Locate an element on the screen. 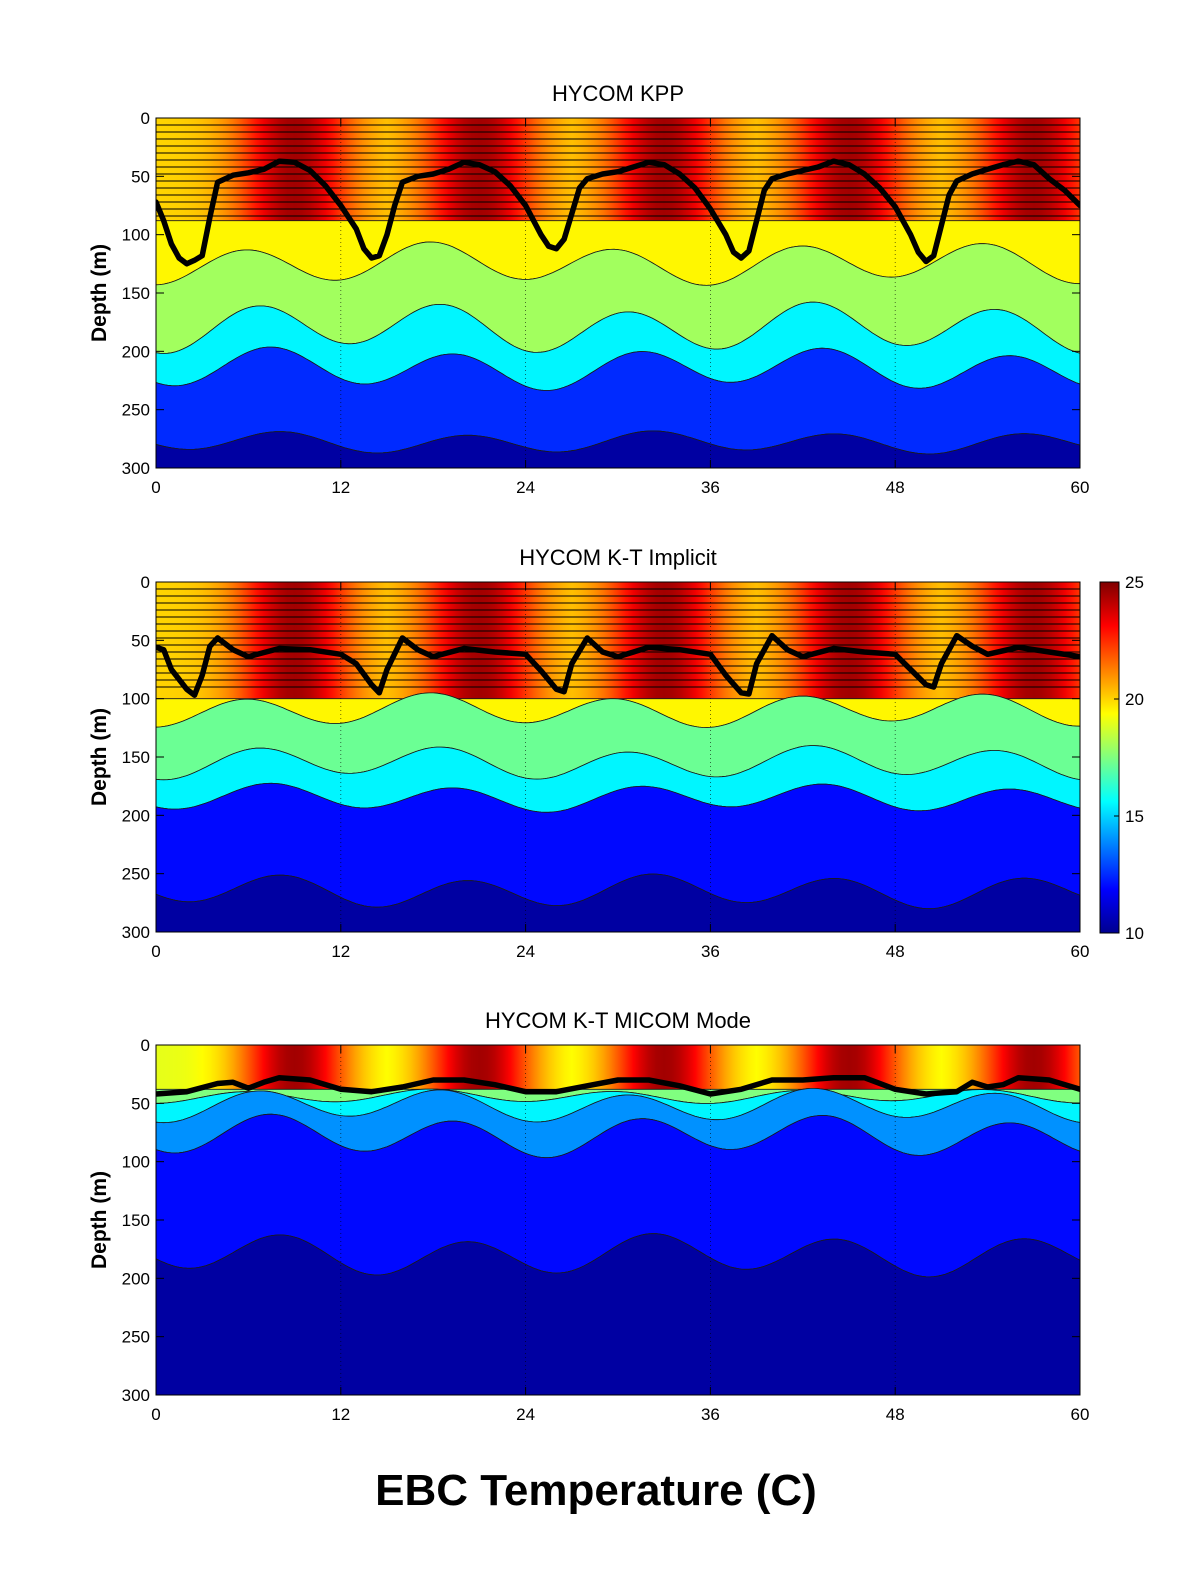  figure-title: EBC Temperature (C) is located at coordinates (596, 1490).